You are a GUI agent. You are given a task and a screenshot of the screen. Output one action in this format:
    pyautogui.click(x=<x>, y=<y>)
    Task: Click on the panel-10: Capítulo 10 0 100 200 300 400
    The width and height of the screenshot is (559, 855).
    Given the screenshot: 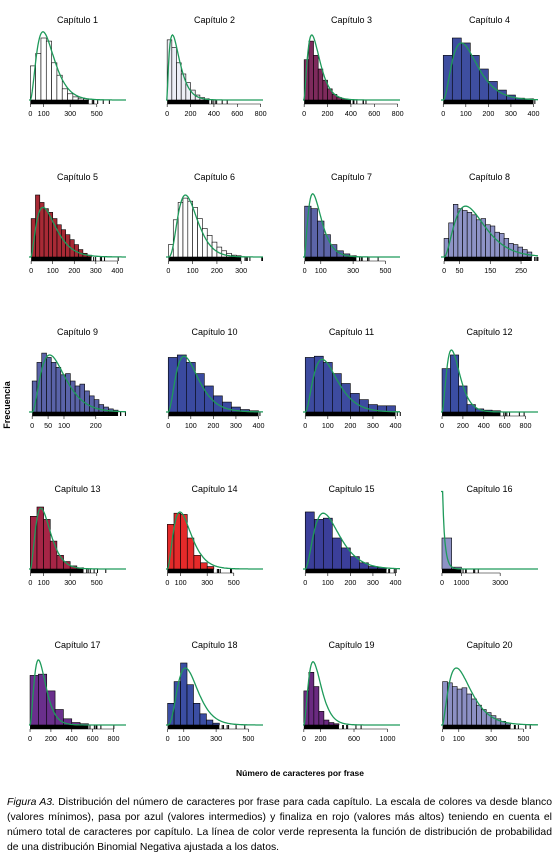 What is the action you would take?
    pyautogui.click(x=215, y=378)
    